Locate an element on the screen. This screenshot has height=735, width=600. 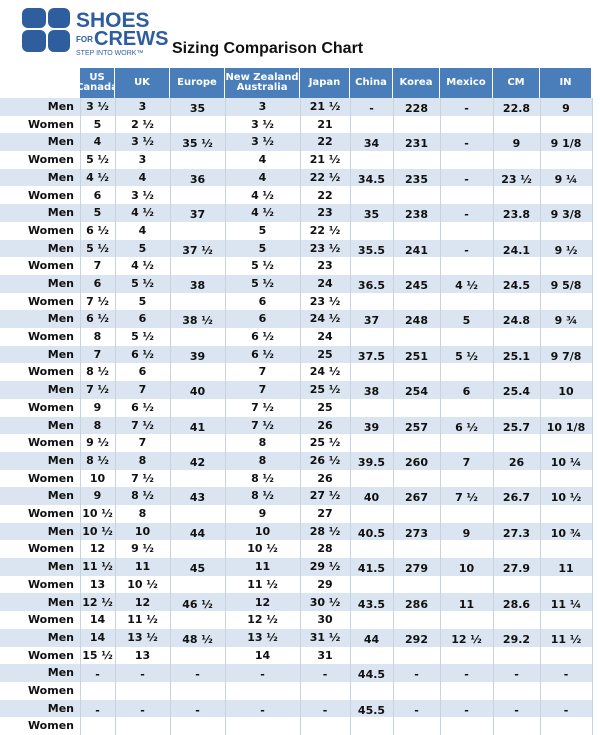
cell: 43 is located at coordinates (197, 498).